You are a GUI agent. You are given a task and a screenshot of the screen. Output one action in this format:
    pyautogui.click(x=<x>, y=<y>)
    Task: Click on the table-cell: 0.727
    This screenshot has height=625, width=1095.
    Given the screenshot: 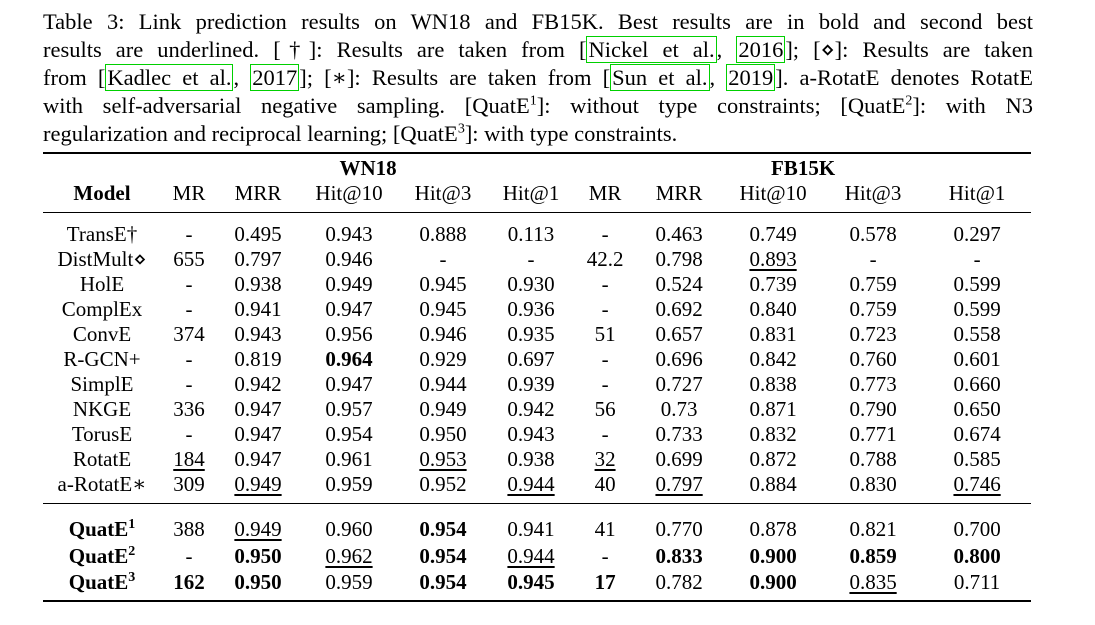 What is the action you would take?
    pyautogui.click(x=679, y=384)
    